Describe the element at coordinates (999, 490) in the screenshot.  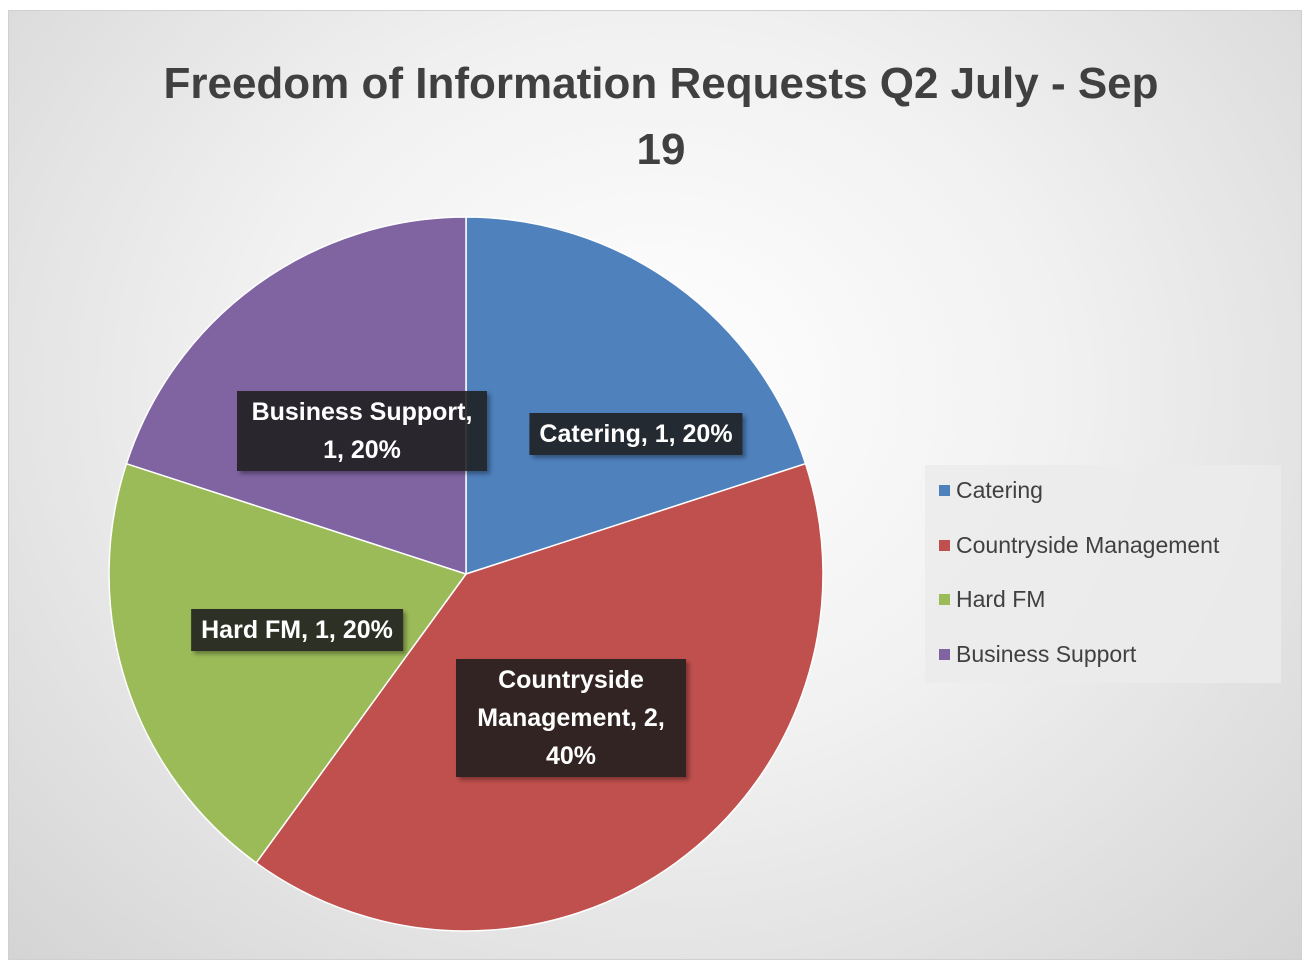
I see `legend-label: Catering` at that location.